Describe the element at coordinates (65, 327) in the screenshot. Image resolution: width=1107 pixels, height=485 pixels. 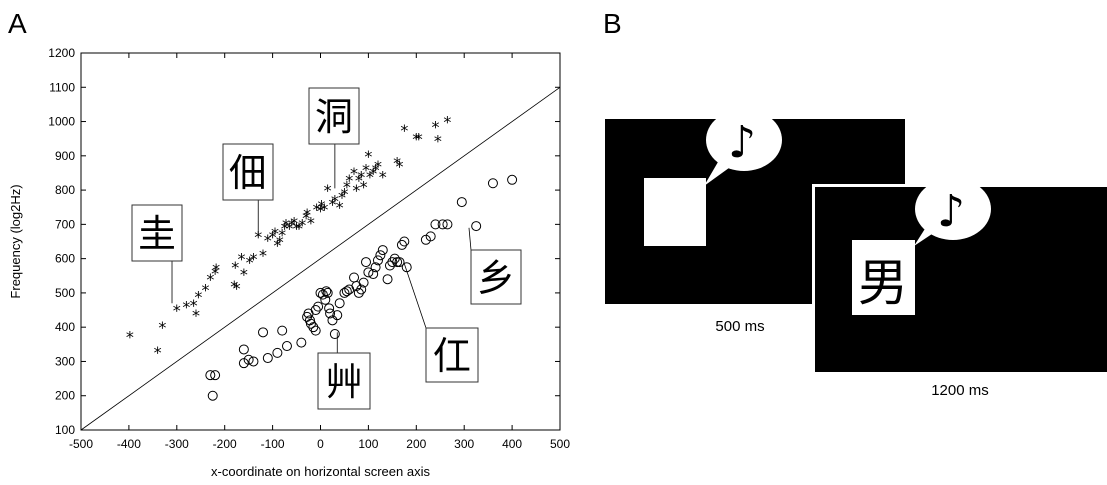
I see `y-tick-label: 400` at that location.